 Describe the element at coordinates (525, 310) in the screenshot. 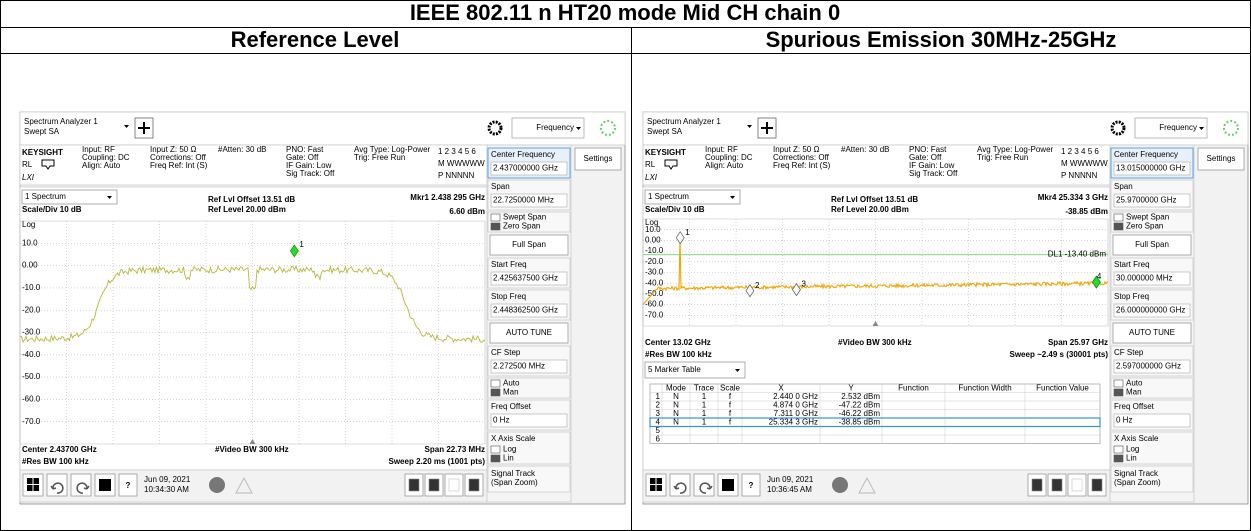

I see `softkey-value: 2.448362500 GHz` at that location.